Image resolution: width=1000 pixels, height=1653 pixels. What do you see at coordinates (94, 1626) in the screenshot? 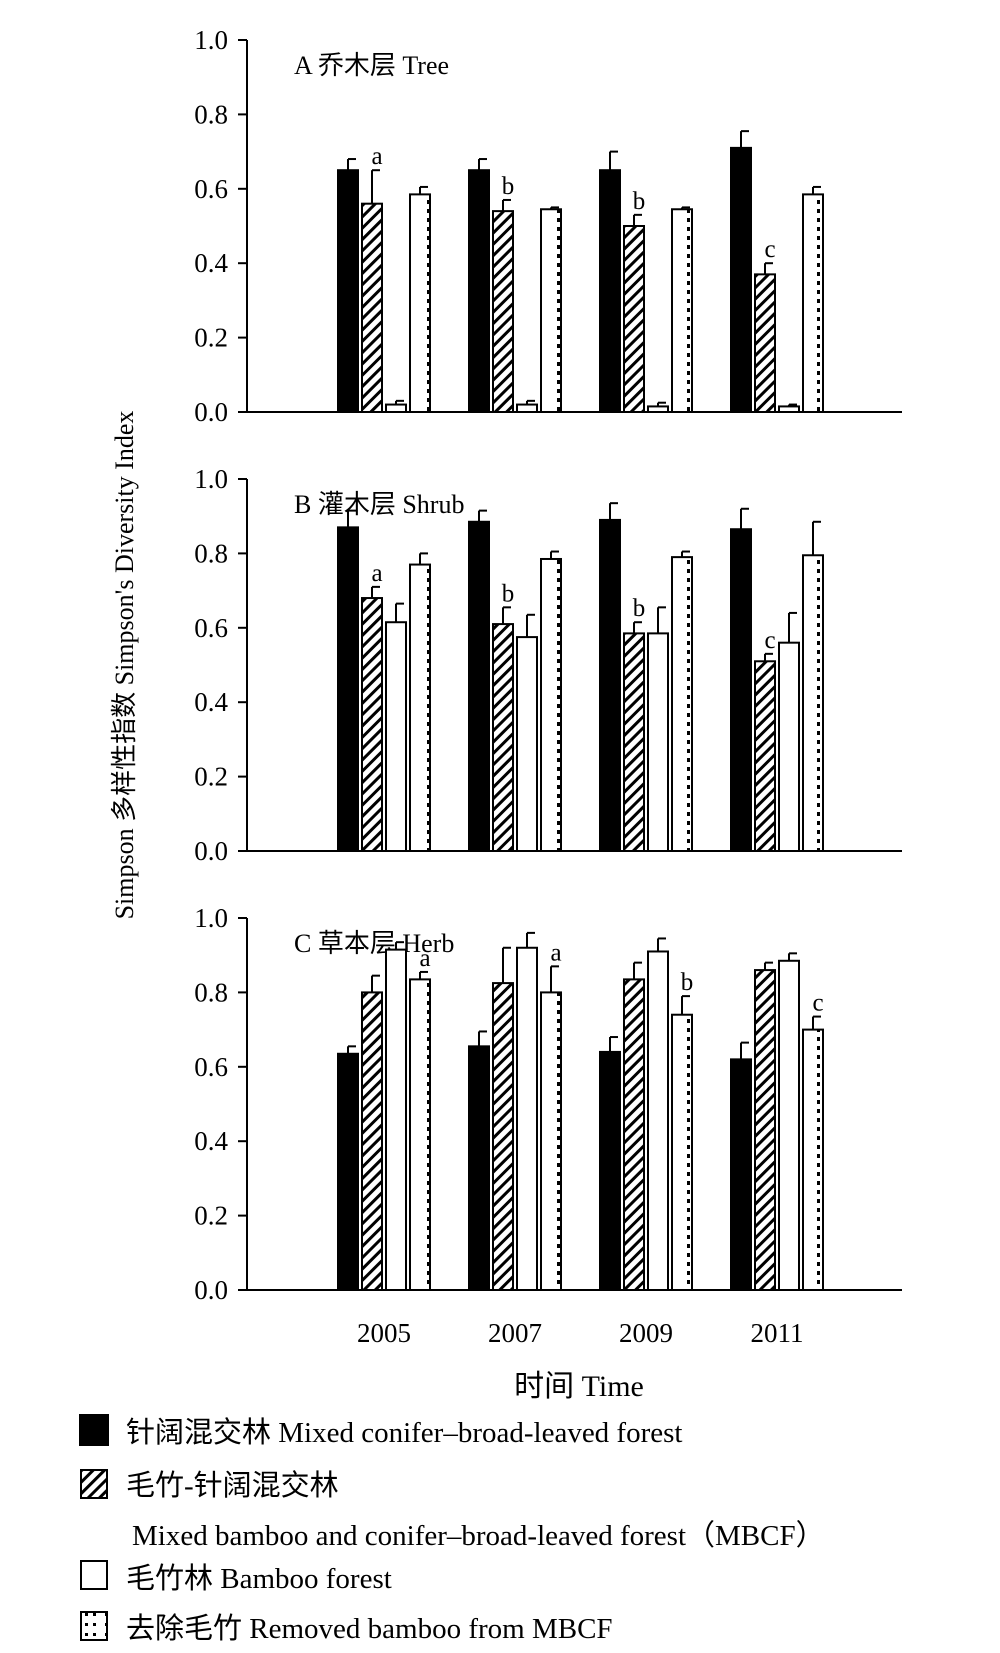
I see `legend-swatch-dotted` at bounding box center [94, 1626].